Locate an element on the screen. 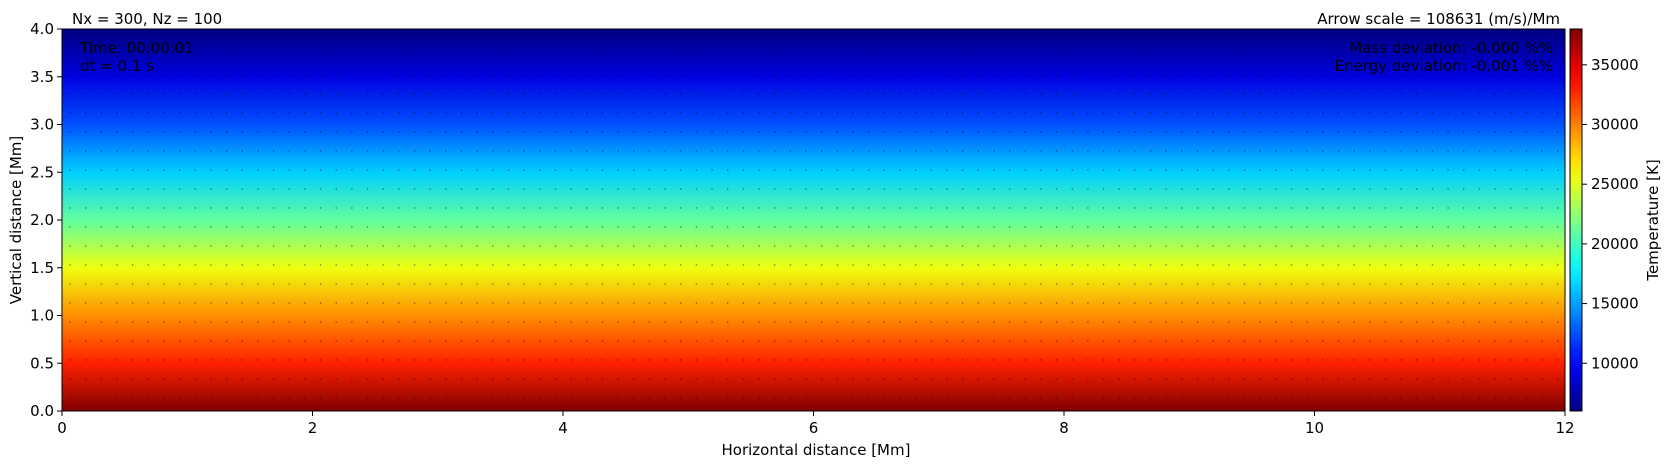  colorbar-frame is located at coordinates (1576, 220).